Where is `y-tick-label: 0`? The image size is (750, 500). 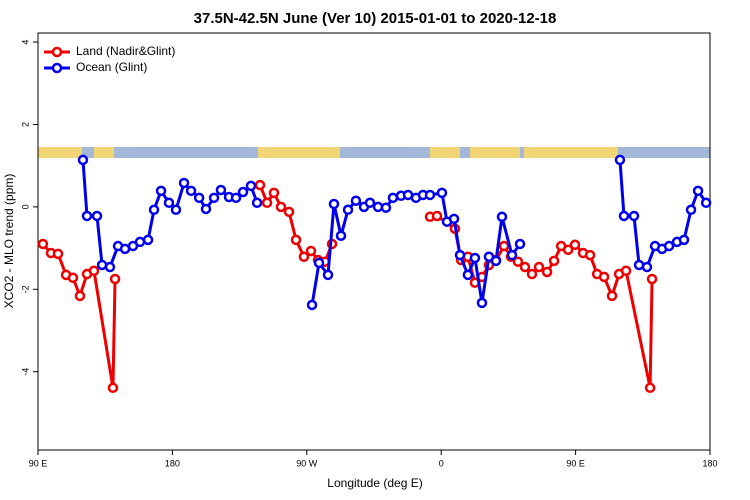
y-tick-label: 0 is located at coordinates (25, 206).